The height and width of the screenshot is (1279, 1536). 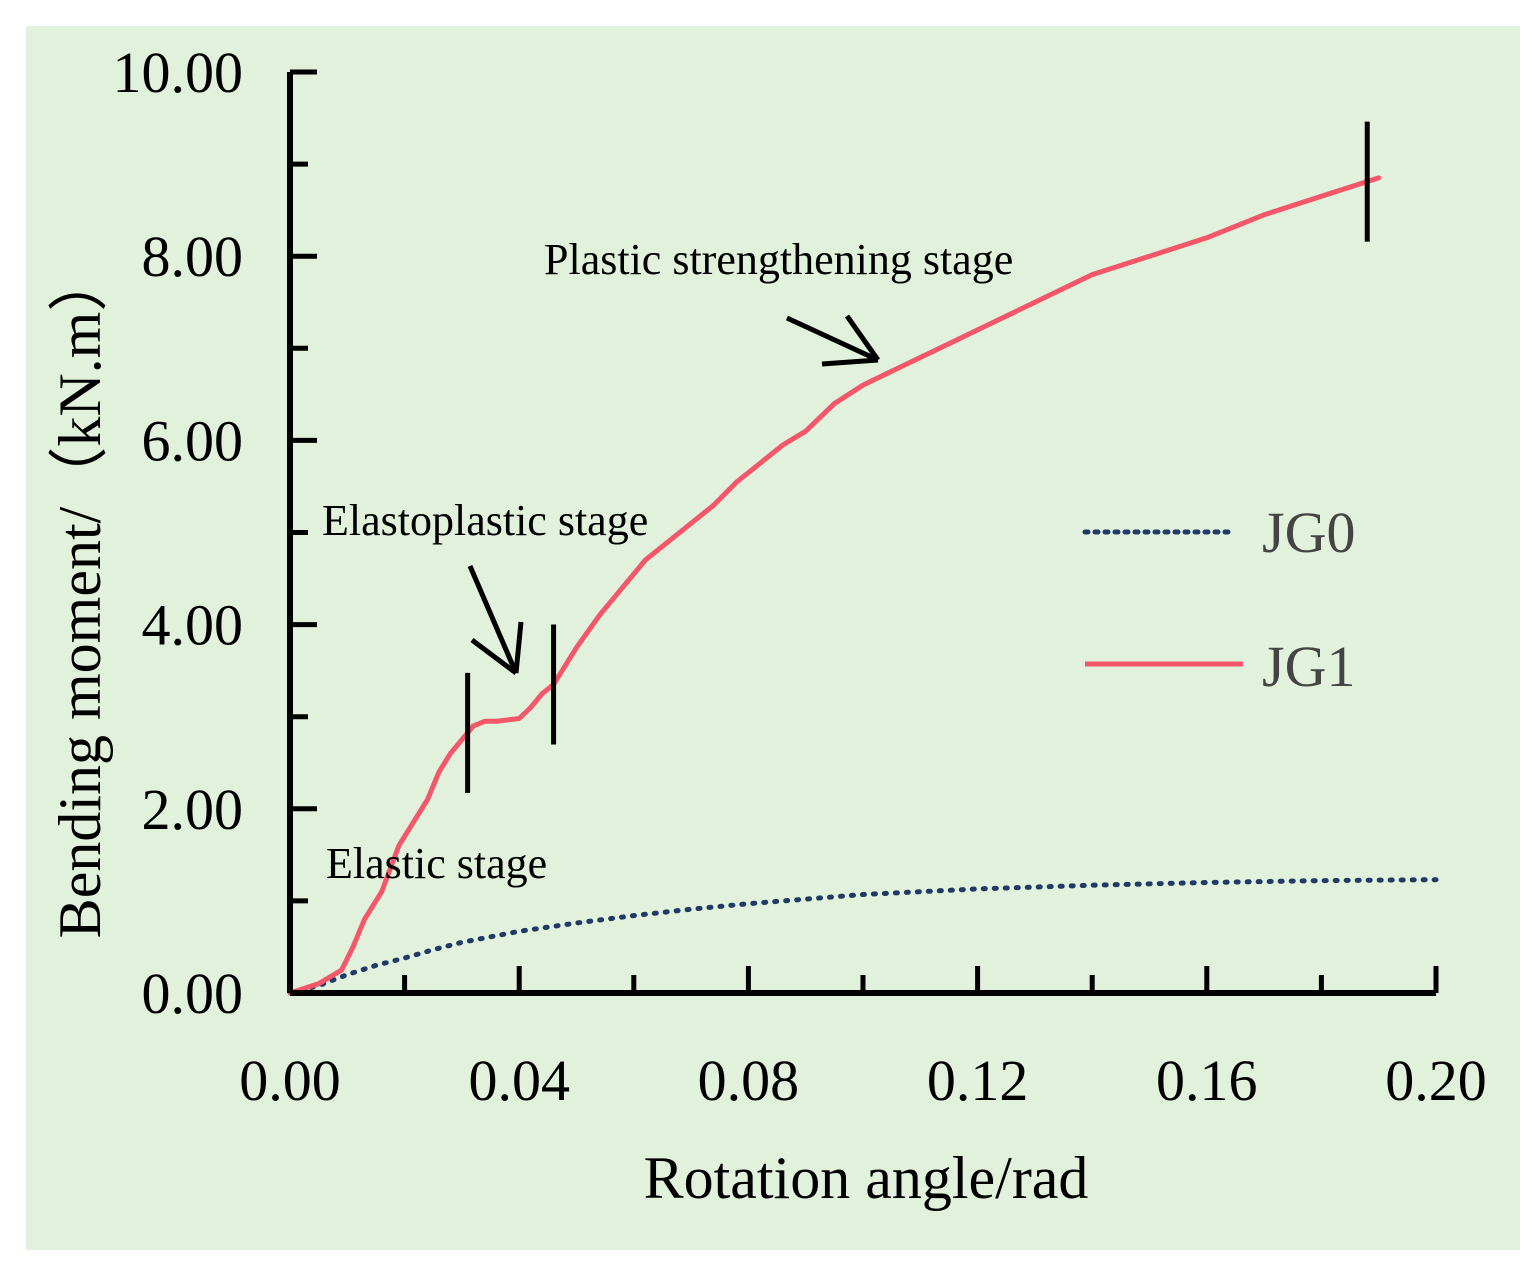 I want to click on x-tick-label: 0.12, so click(x=978, y=1080).